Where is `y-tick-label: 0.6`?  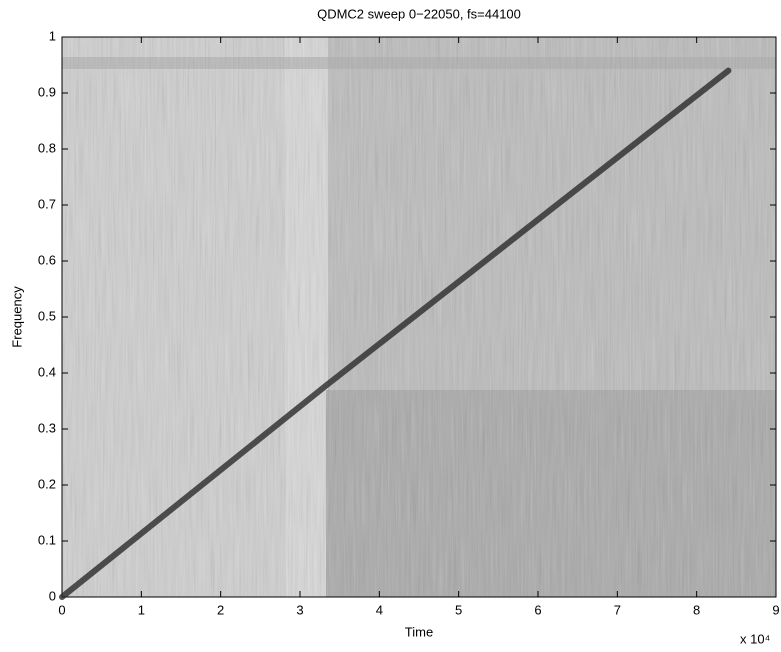 y-tick-label: 0.6 is located at coordinates (47, 259).